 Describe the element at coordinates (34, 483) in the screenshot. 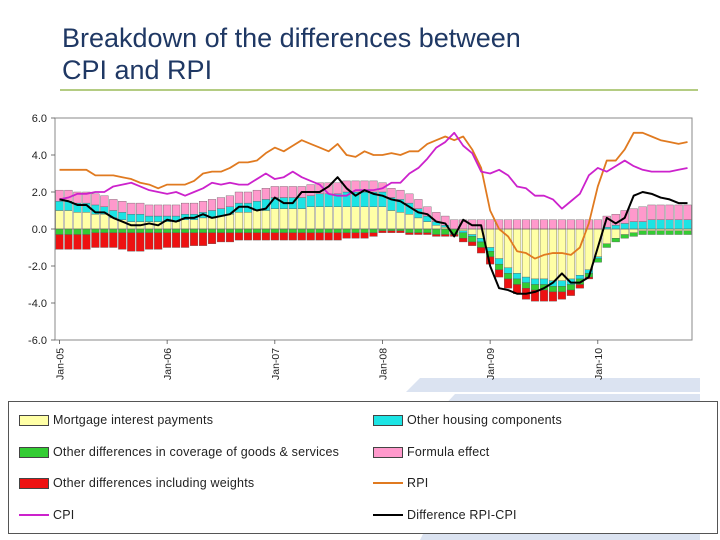

I see `legend-swatch-weights` at that location.